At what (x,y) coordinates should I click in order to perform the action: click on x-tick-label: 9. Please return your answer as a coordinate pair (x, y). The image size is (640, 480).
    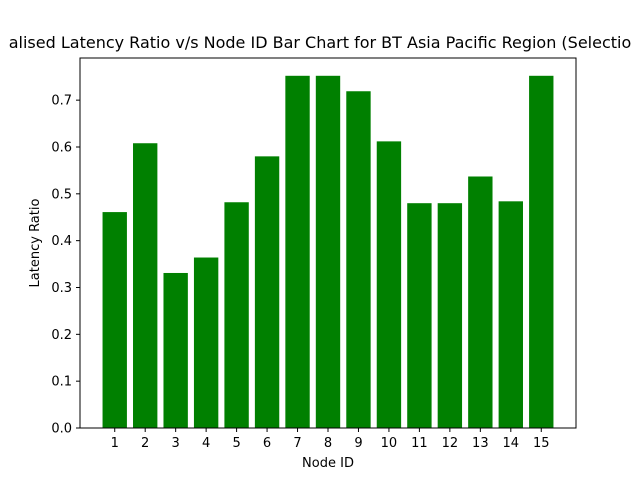
    Looking at the image, I should click on (358, 443).